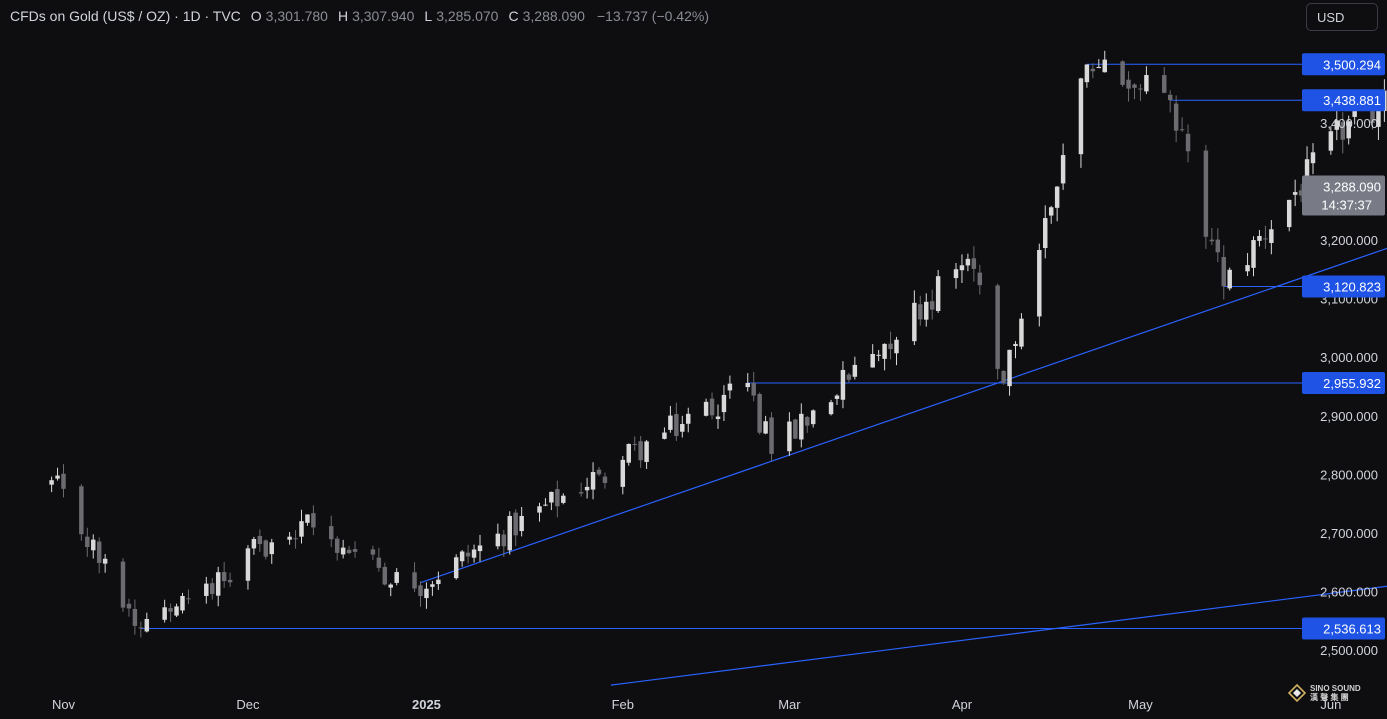  What do you see at coordinates (125, 16) in the screenshot?
I see `symbol-title: CFDs on Gold (US$ / OZ) · 1D · TVC` at bounding box center [125, 16].